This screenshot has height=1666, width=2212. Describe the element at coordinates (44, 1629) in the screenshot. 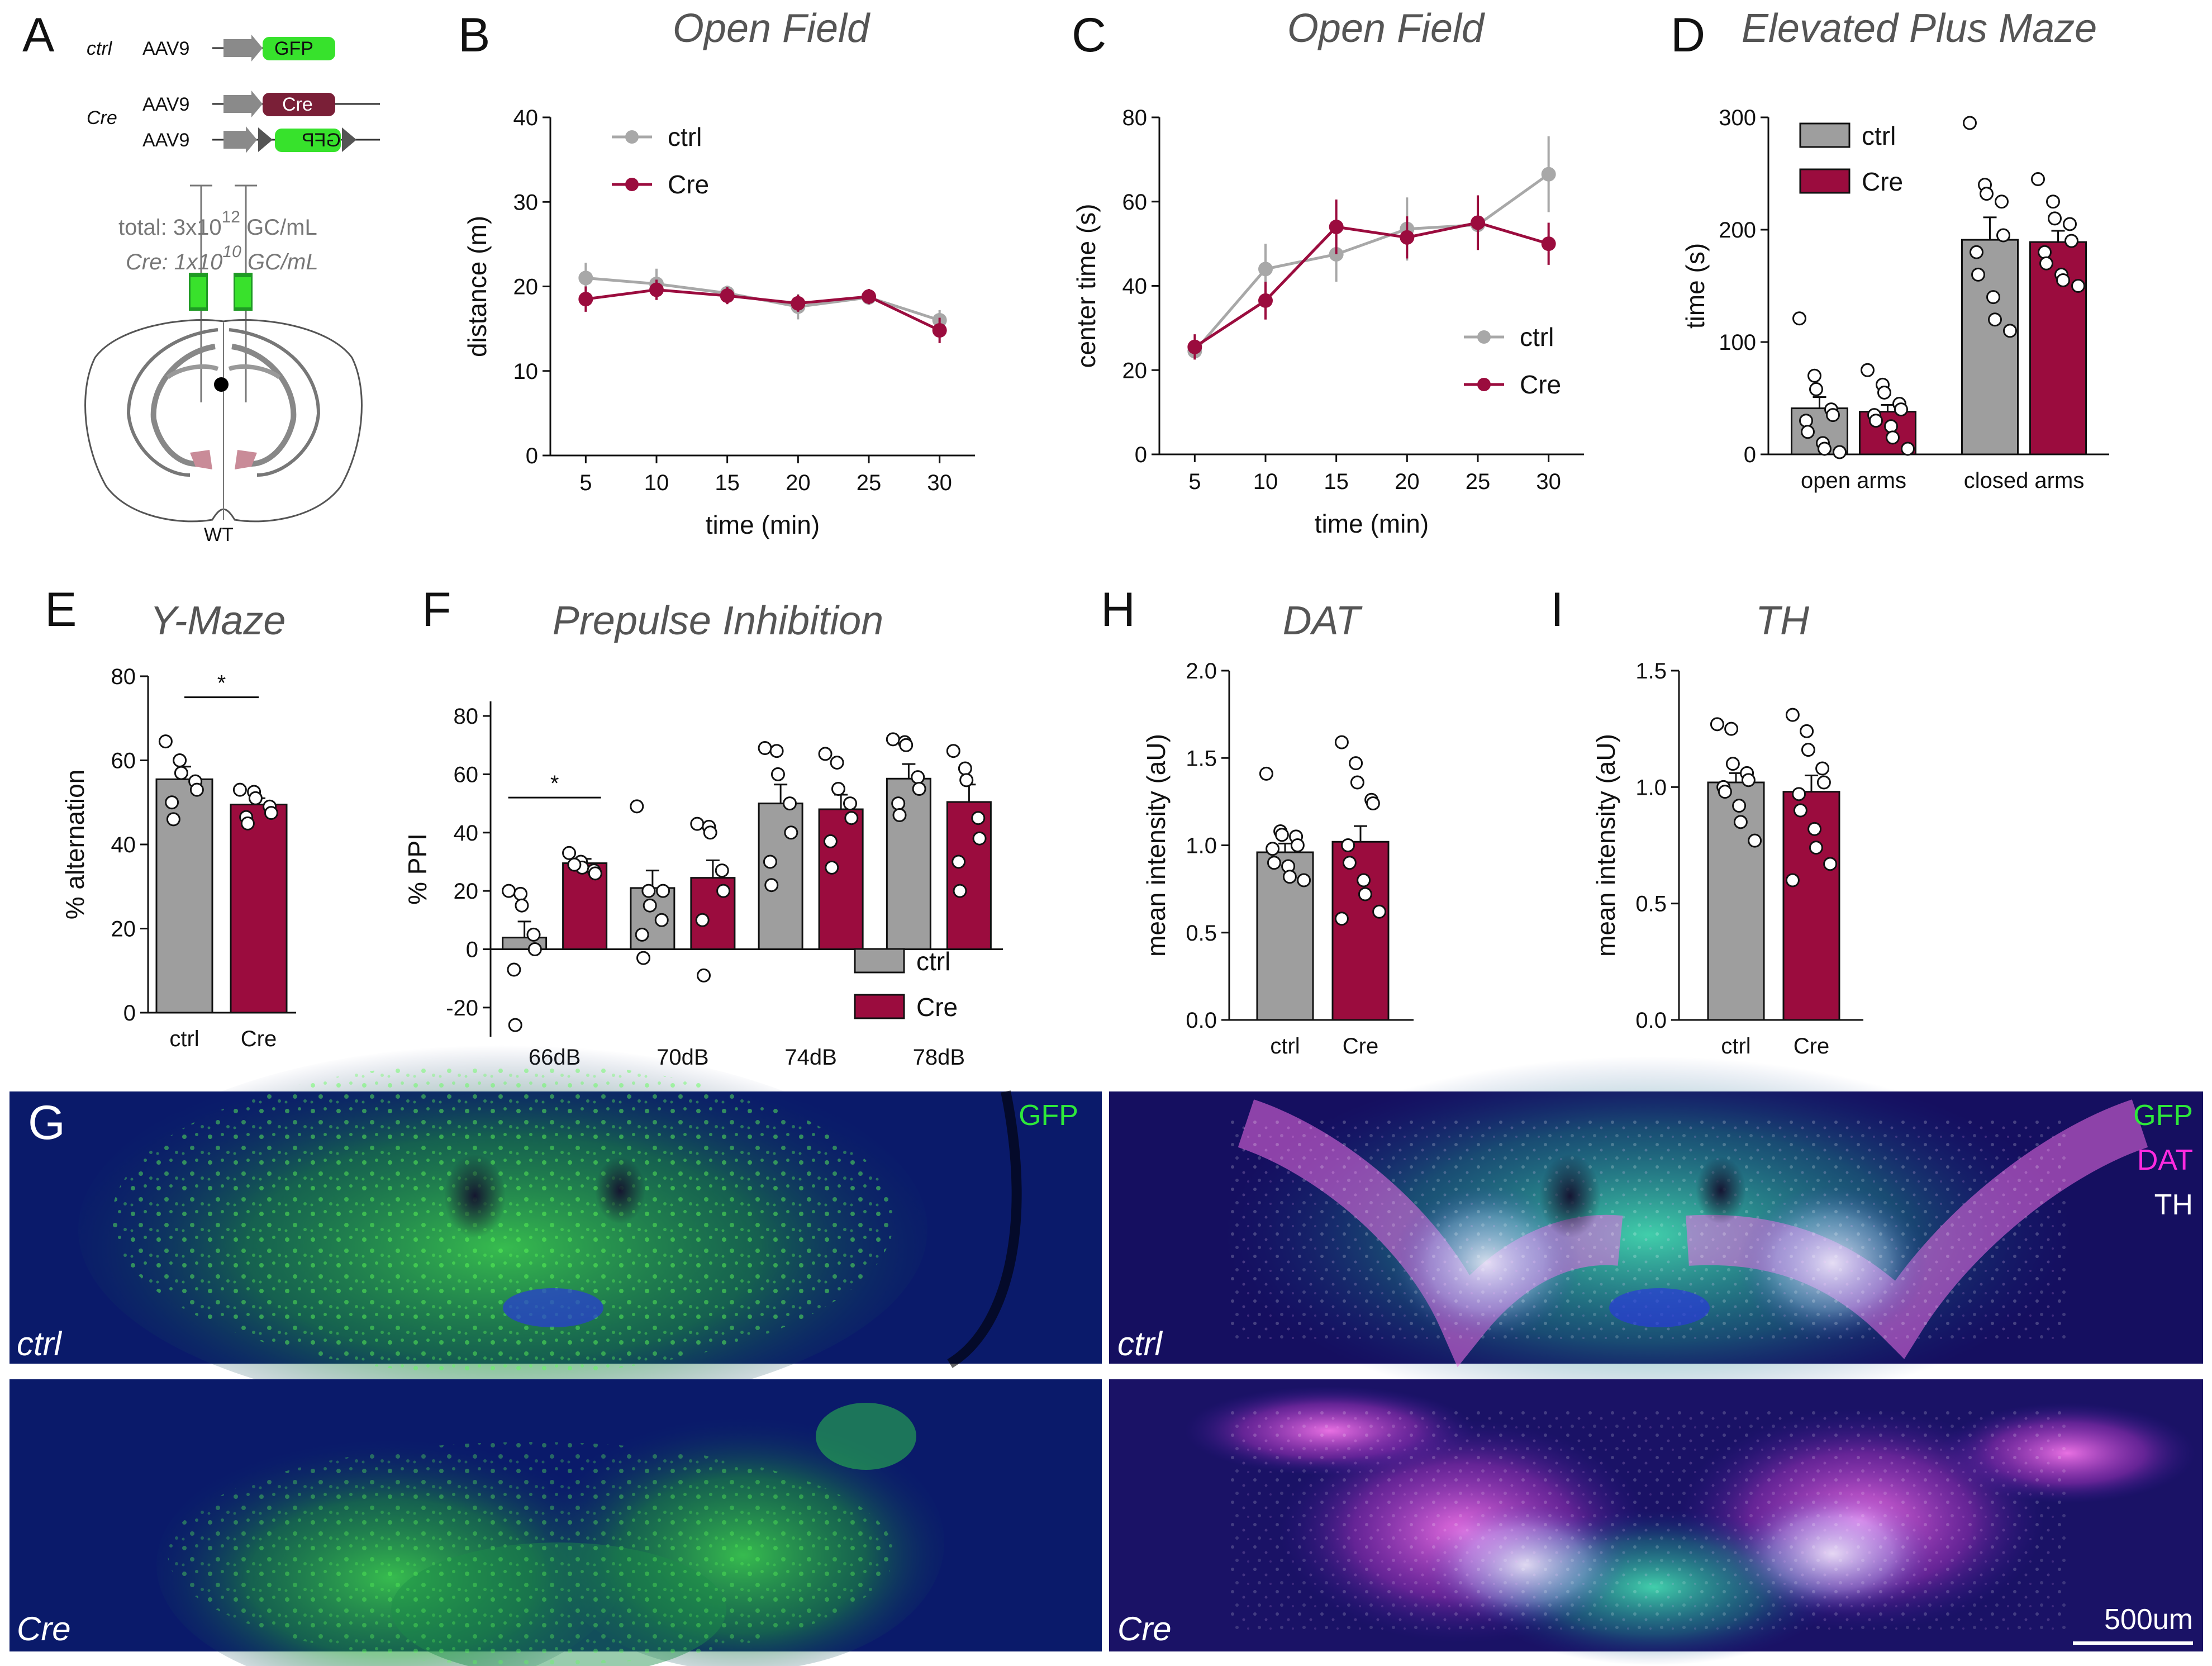

I see `micrograph-cre-label-left: Cre` at that location.